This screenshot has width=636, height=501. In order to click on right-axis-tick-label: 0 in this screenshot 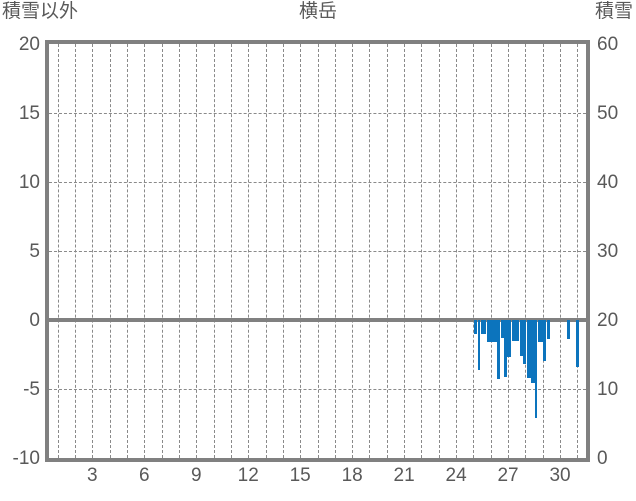, I will do `click(602, 458)`.